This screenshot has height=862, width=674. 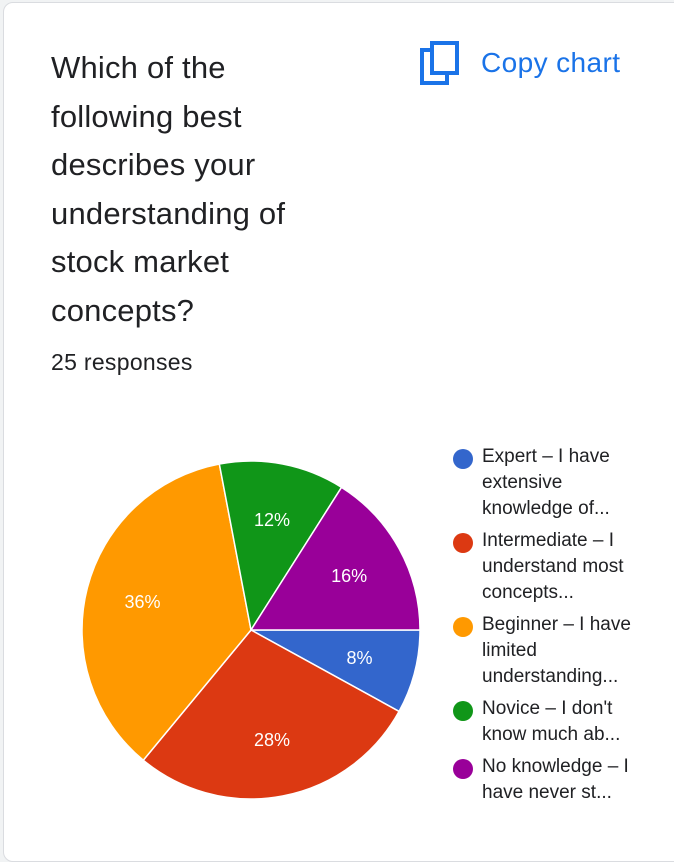 I want to click on response-count: 25 responses, so click(x=122, y=362).